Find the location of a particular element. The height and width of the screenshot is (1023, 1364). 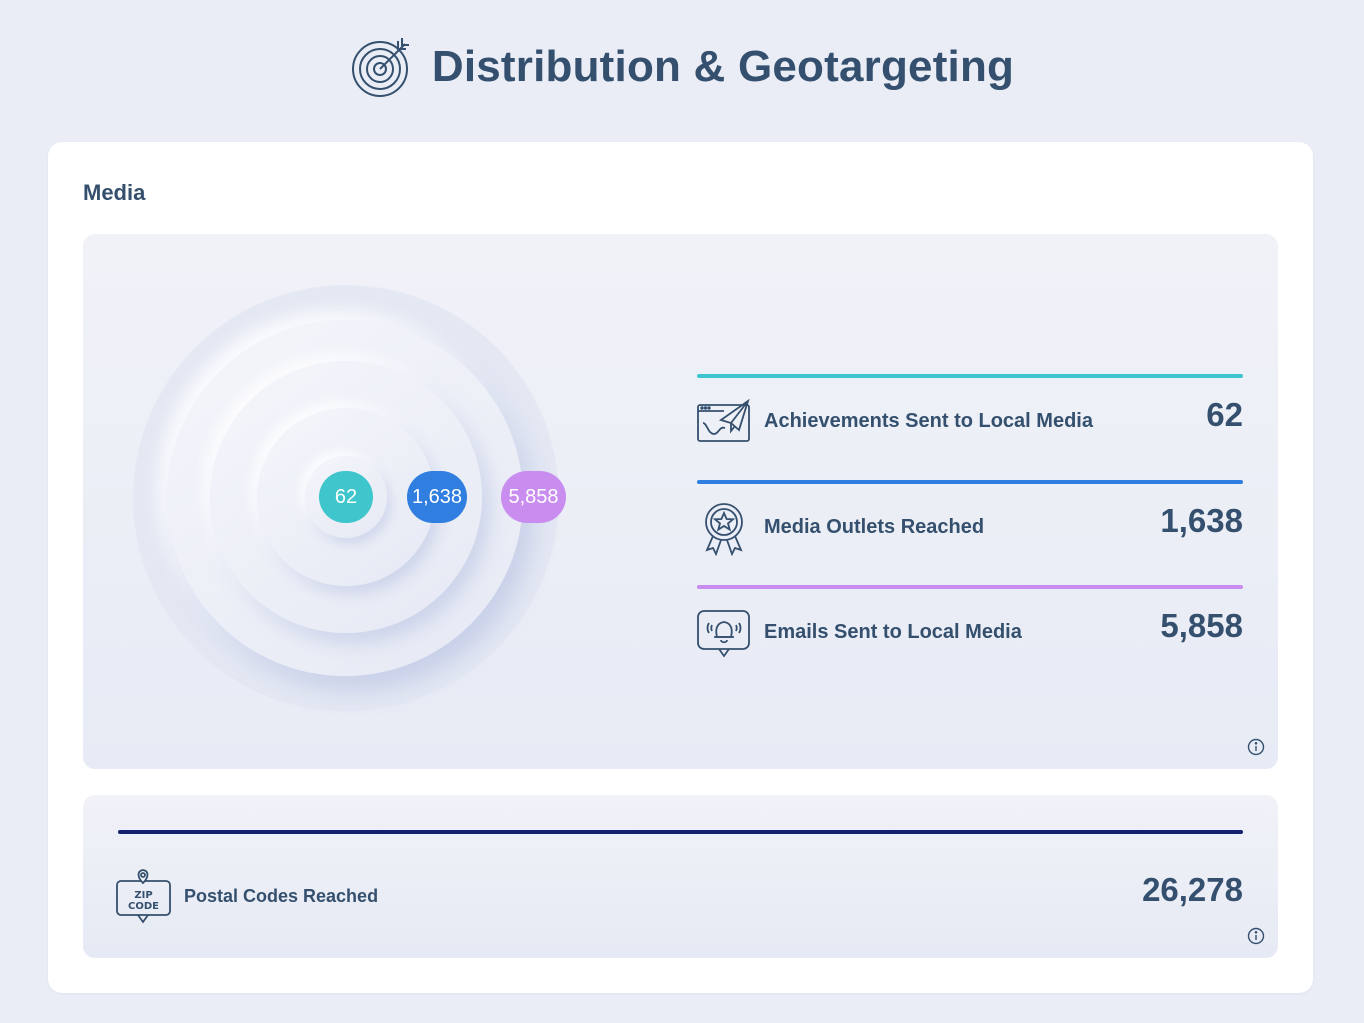

stat-value: 5,858 is located at coordinates (1201, 625).